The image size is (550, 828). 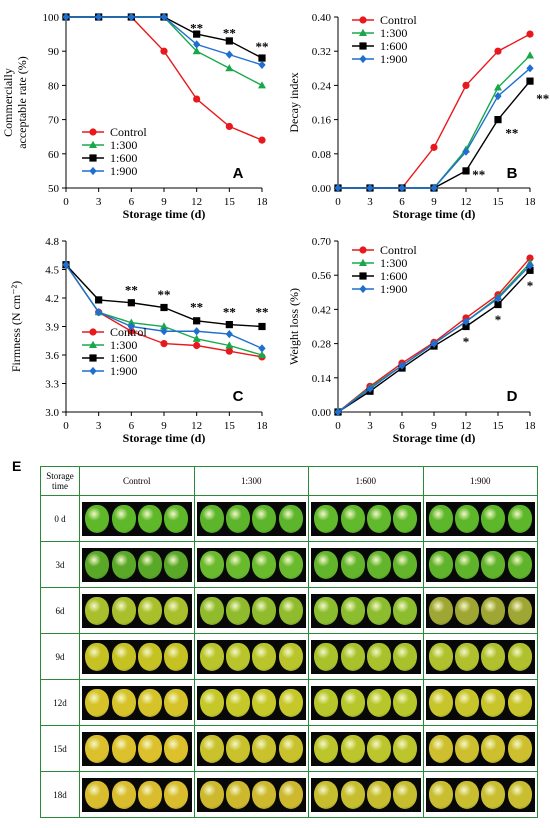 What do you see at coordinates (238, 396) in the screenshot?
I see `panel-label: C` at bounding box center [238, 396].